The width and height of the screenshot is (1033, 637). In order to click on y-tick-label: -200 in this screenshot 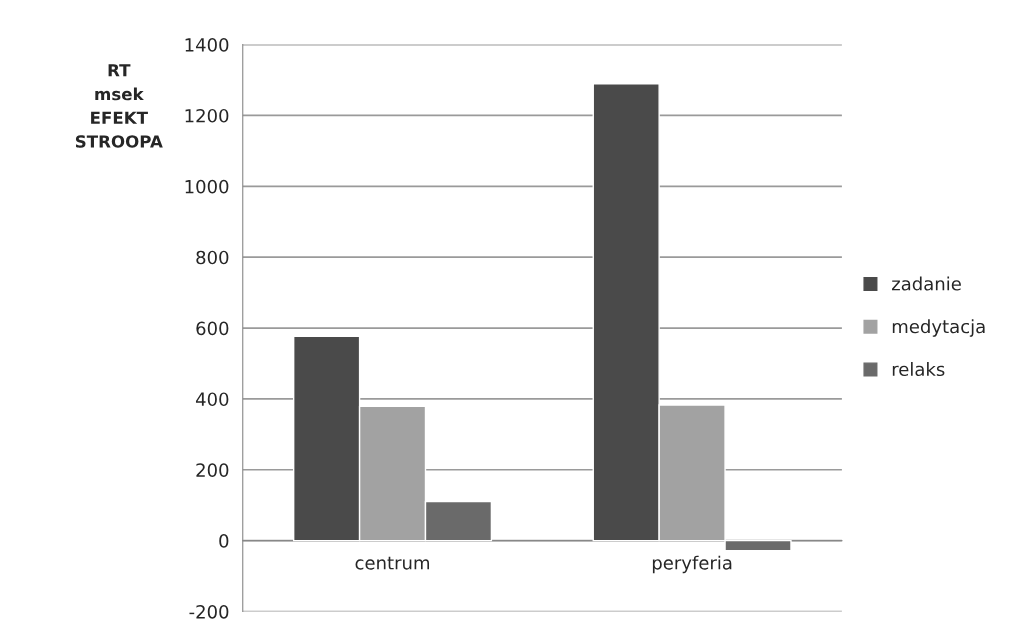, I will do `click(209, 611)`.